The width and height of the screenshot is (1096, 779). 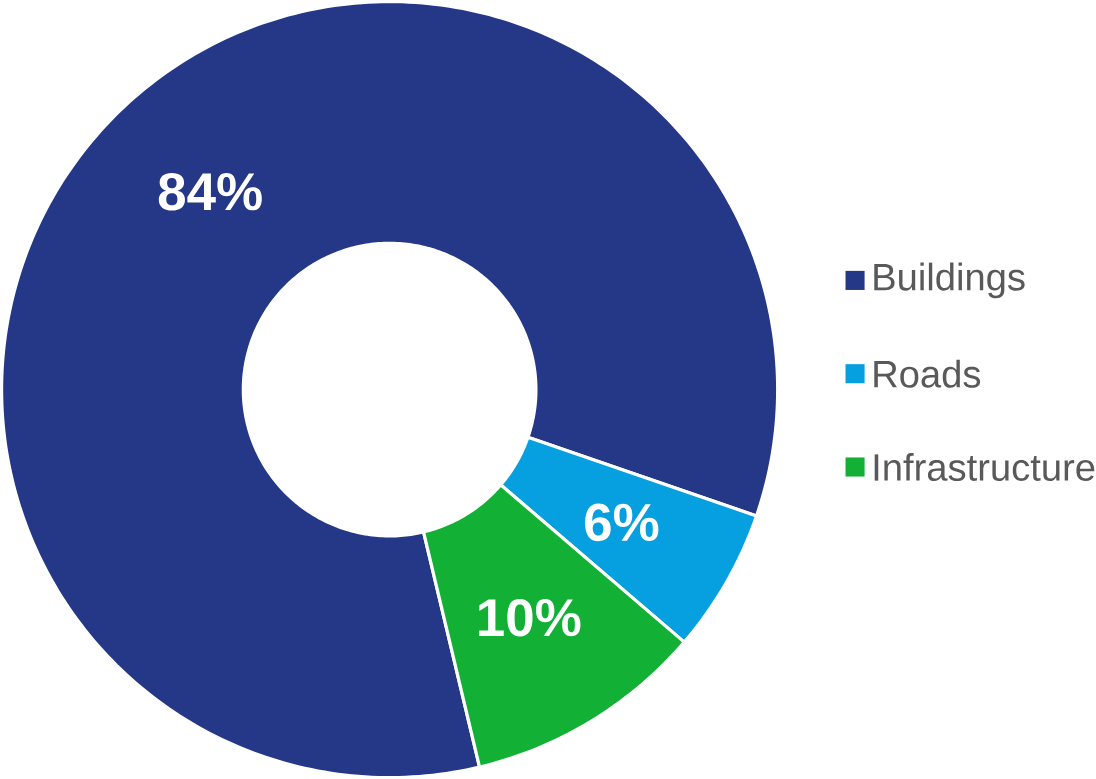 What do you see at coordinates (949, 280) in the screenshot?
I see `legend-label: Buildings` at bounding box center [949, 280].